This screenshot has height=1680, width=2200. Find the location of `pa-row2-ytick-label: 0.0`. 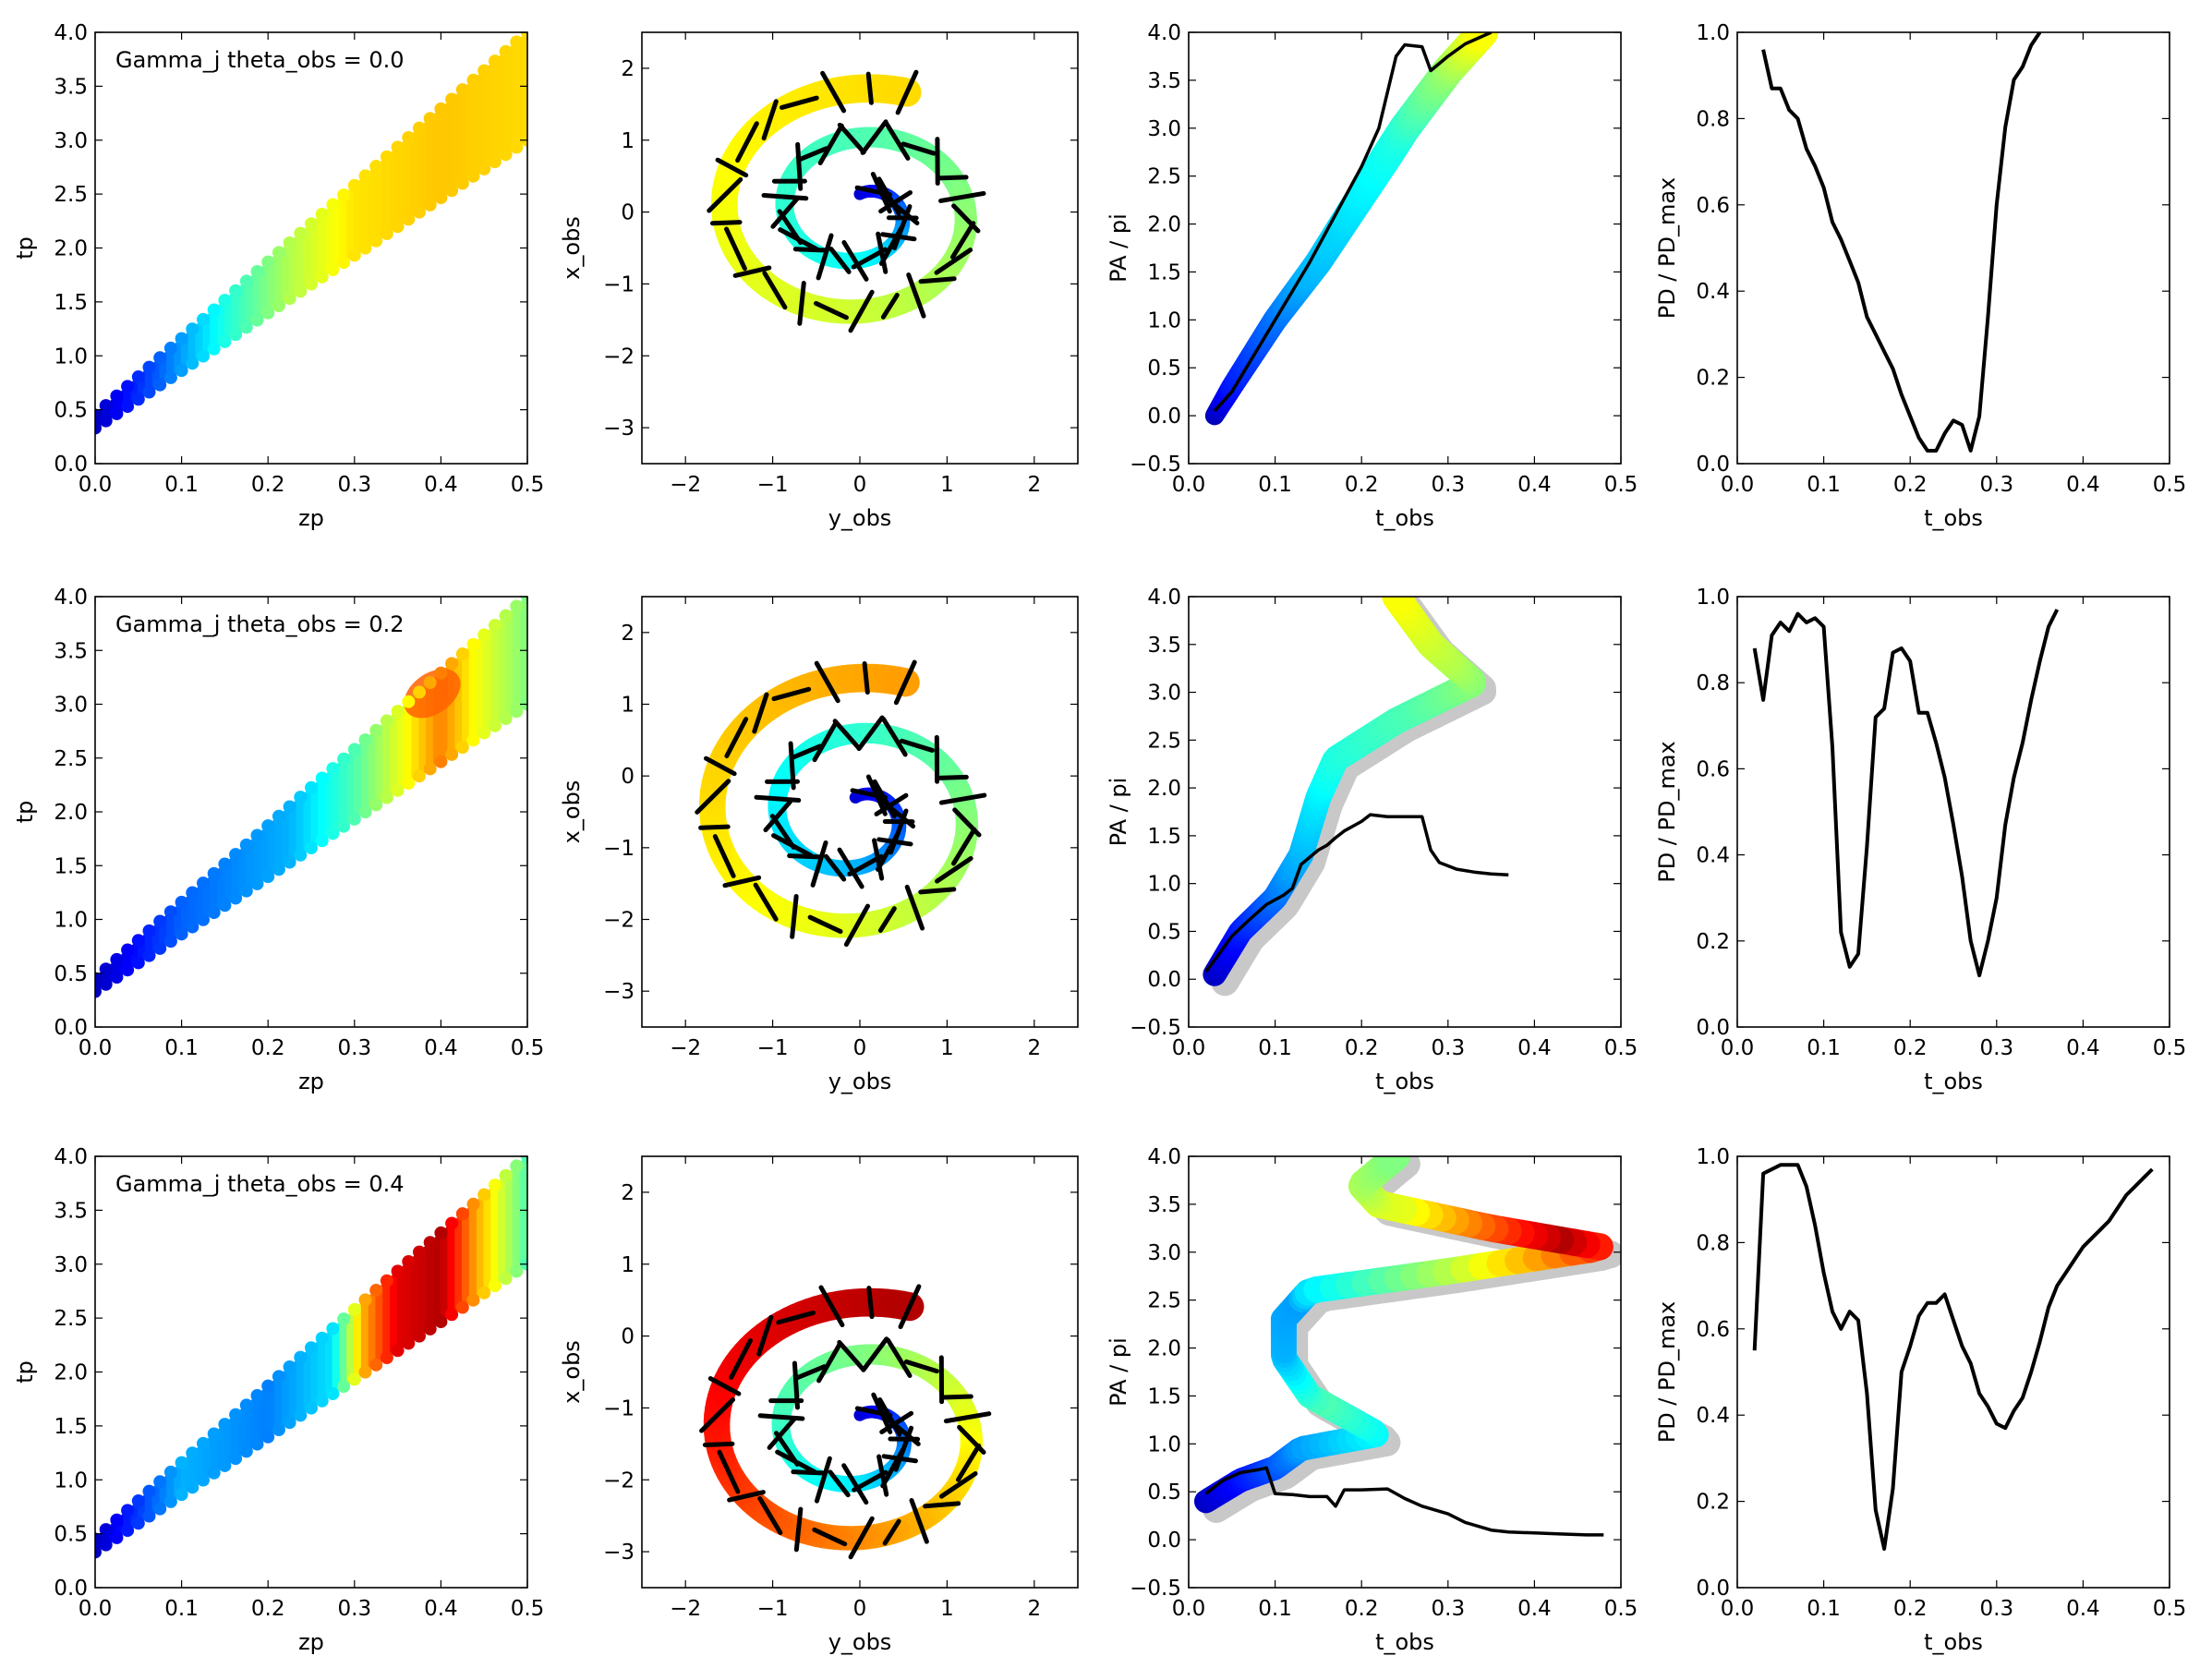

pa-row2-ytick-label: 0.0 is located at coordinates (1164, 980).